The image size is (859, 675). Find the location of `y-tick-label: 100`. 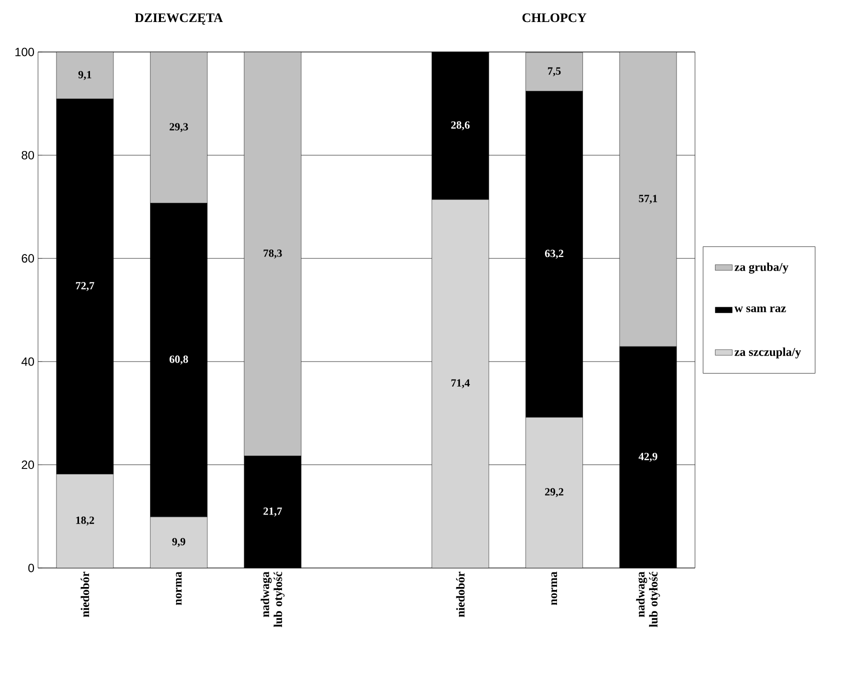

y-tick-label: 100 is located at coordinates (24, 52).